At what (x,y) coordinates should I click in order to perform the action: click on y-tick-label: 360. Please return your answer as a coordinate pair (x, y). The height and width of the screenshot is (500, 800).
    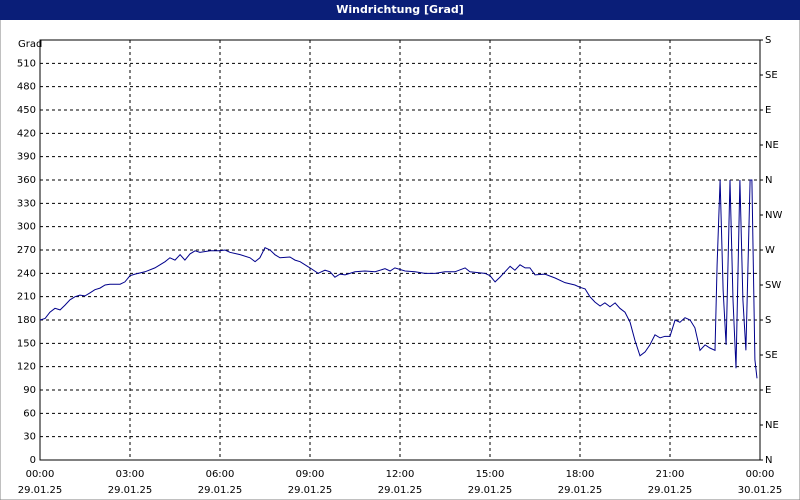
    Looking at the image, I should click on (26, 180).